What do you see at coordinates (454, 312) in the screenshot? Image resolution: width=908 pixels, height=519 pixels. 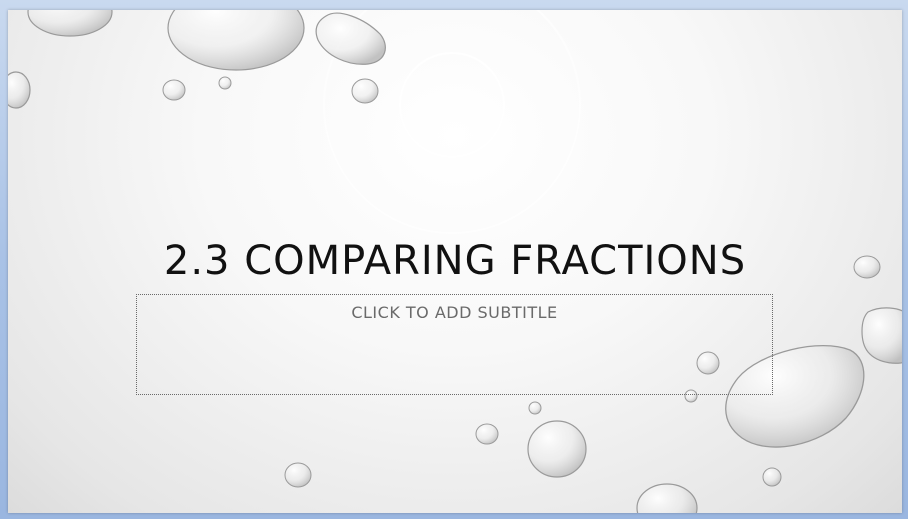 I see `subtitle-placeholder-text: CLICK TO ADD SUBTITLE` at bounding box center [454, 312].